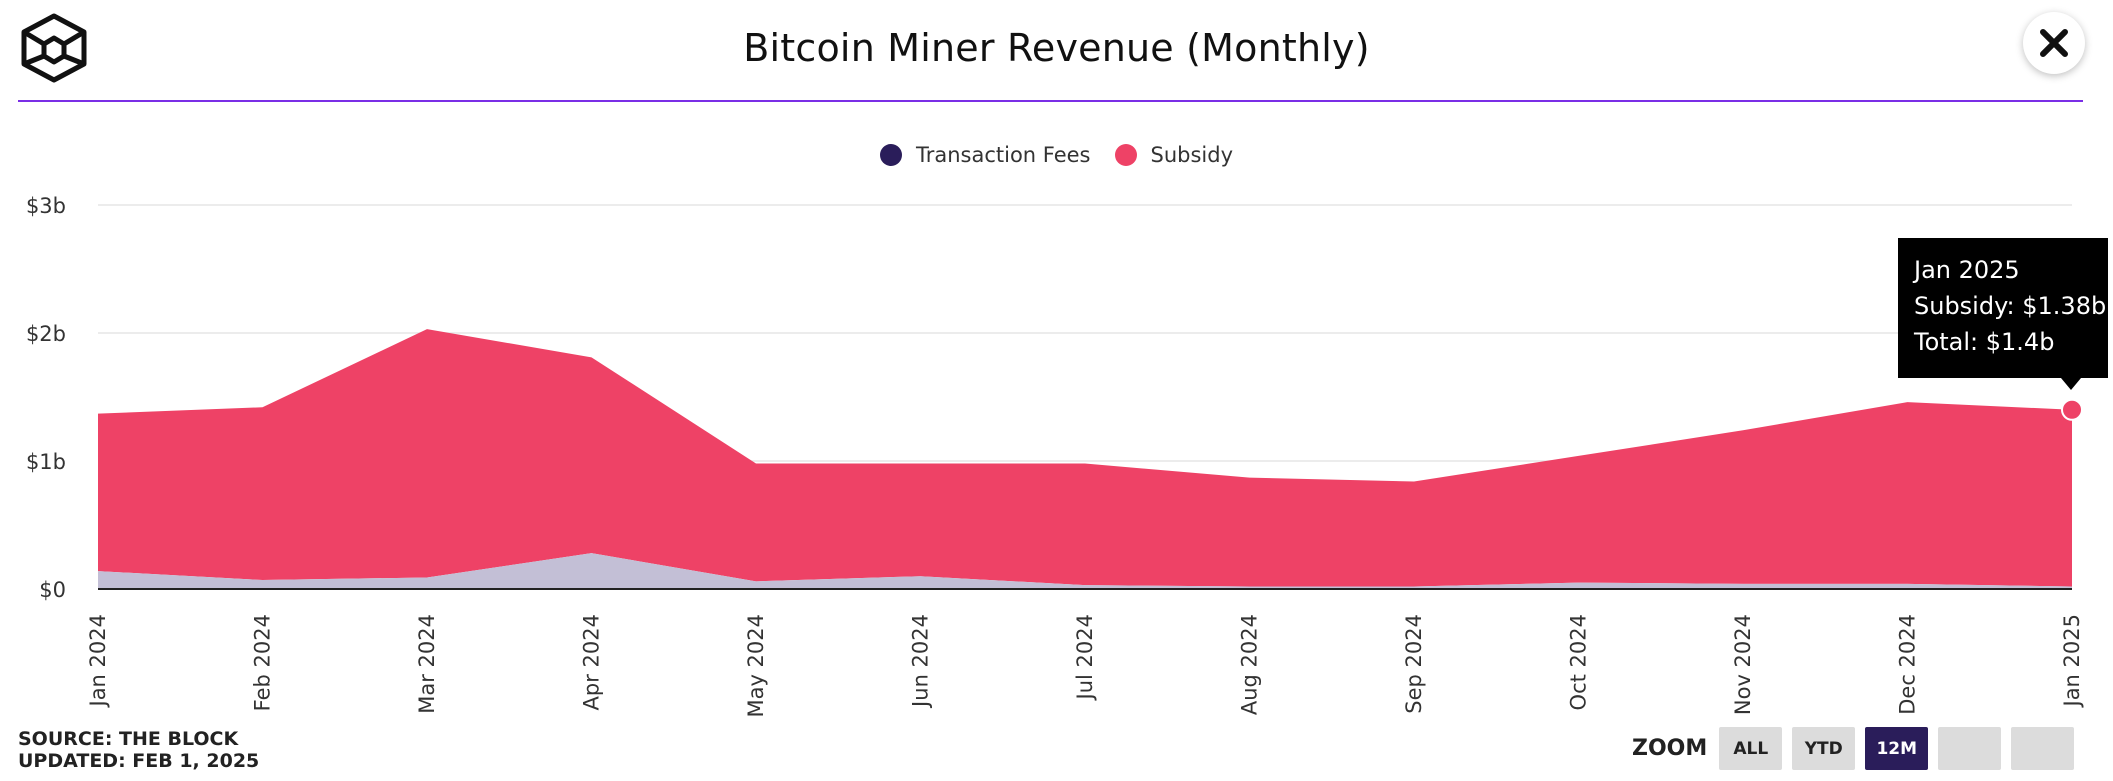  I want to click on x-tick-label: Jul 2024, so click(1085, 657).